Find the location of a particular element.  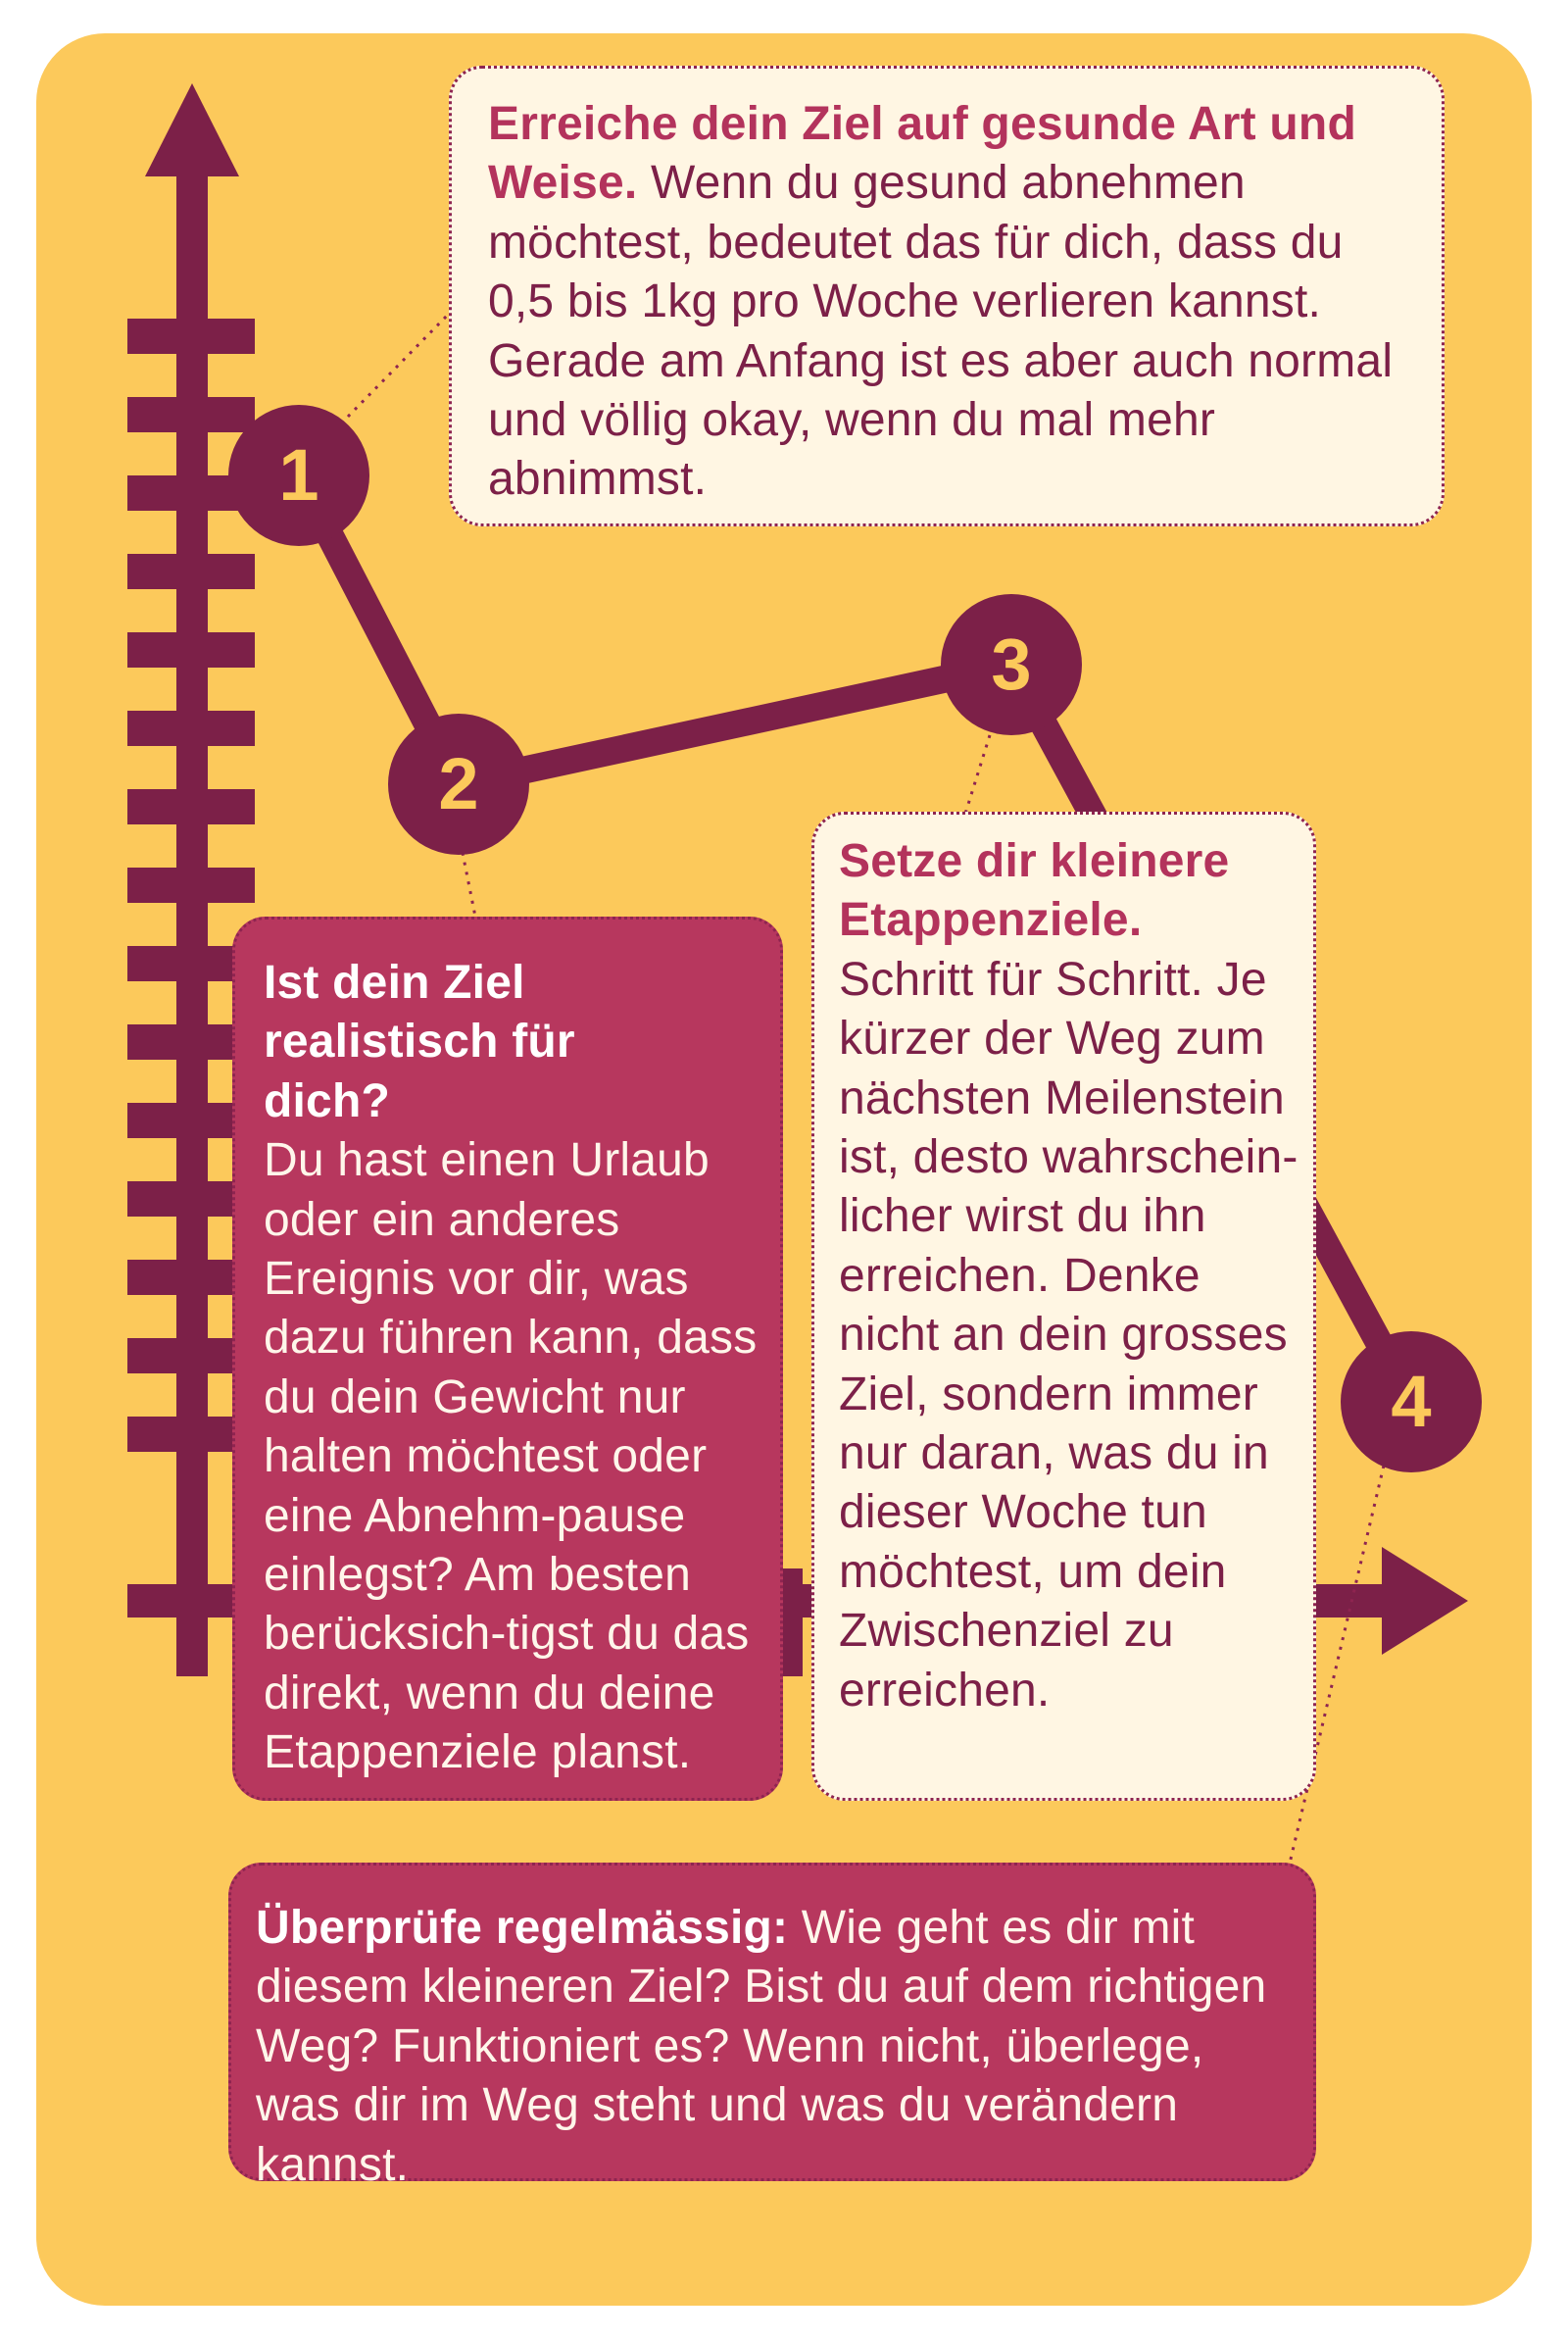

step-4-heading: Überprüfe regelmässig: is located at coordinates (522, 1928).